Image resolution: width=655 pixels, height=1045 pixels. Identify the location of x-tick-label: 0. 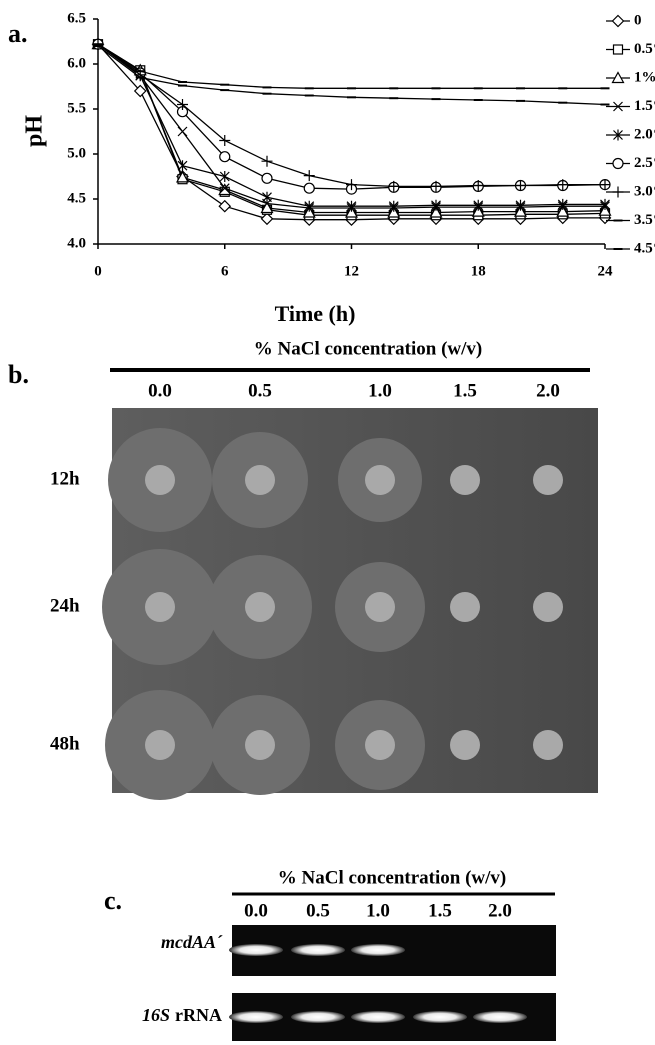
(98, 271).